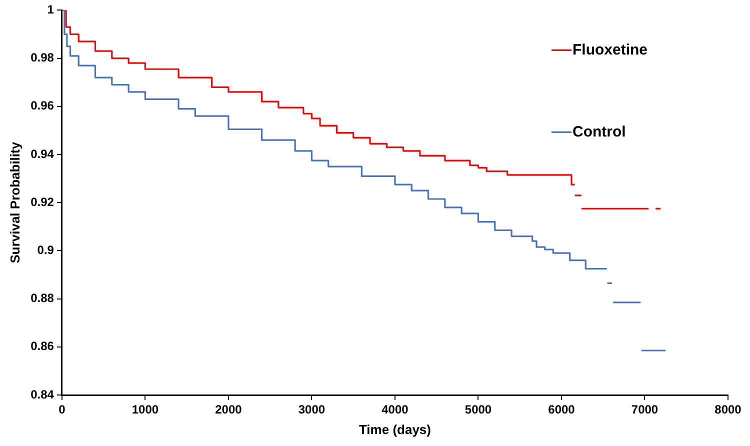 The width and height of the screenshot is (750, 446). What do you see at coordinates (42, 153) in the screenshot?
I see `y-tick-label: 0.94` at bounding box center [42, 153].